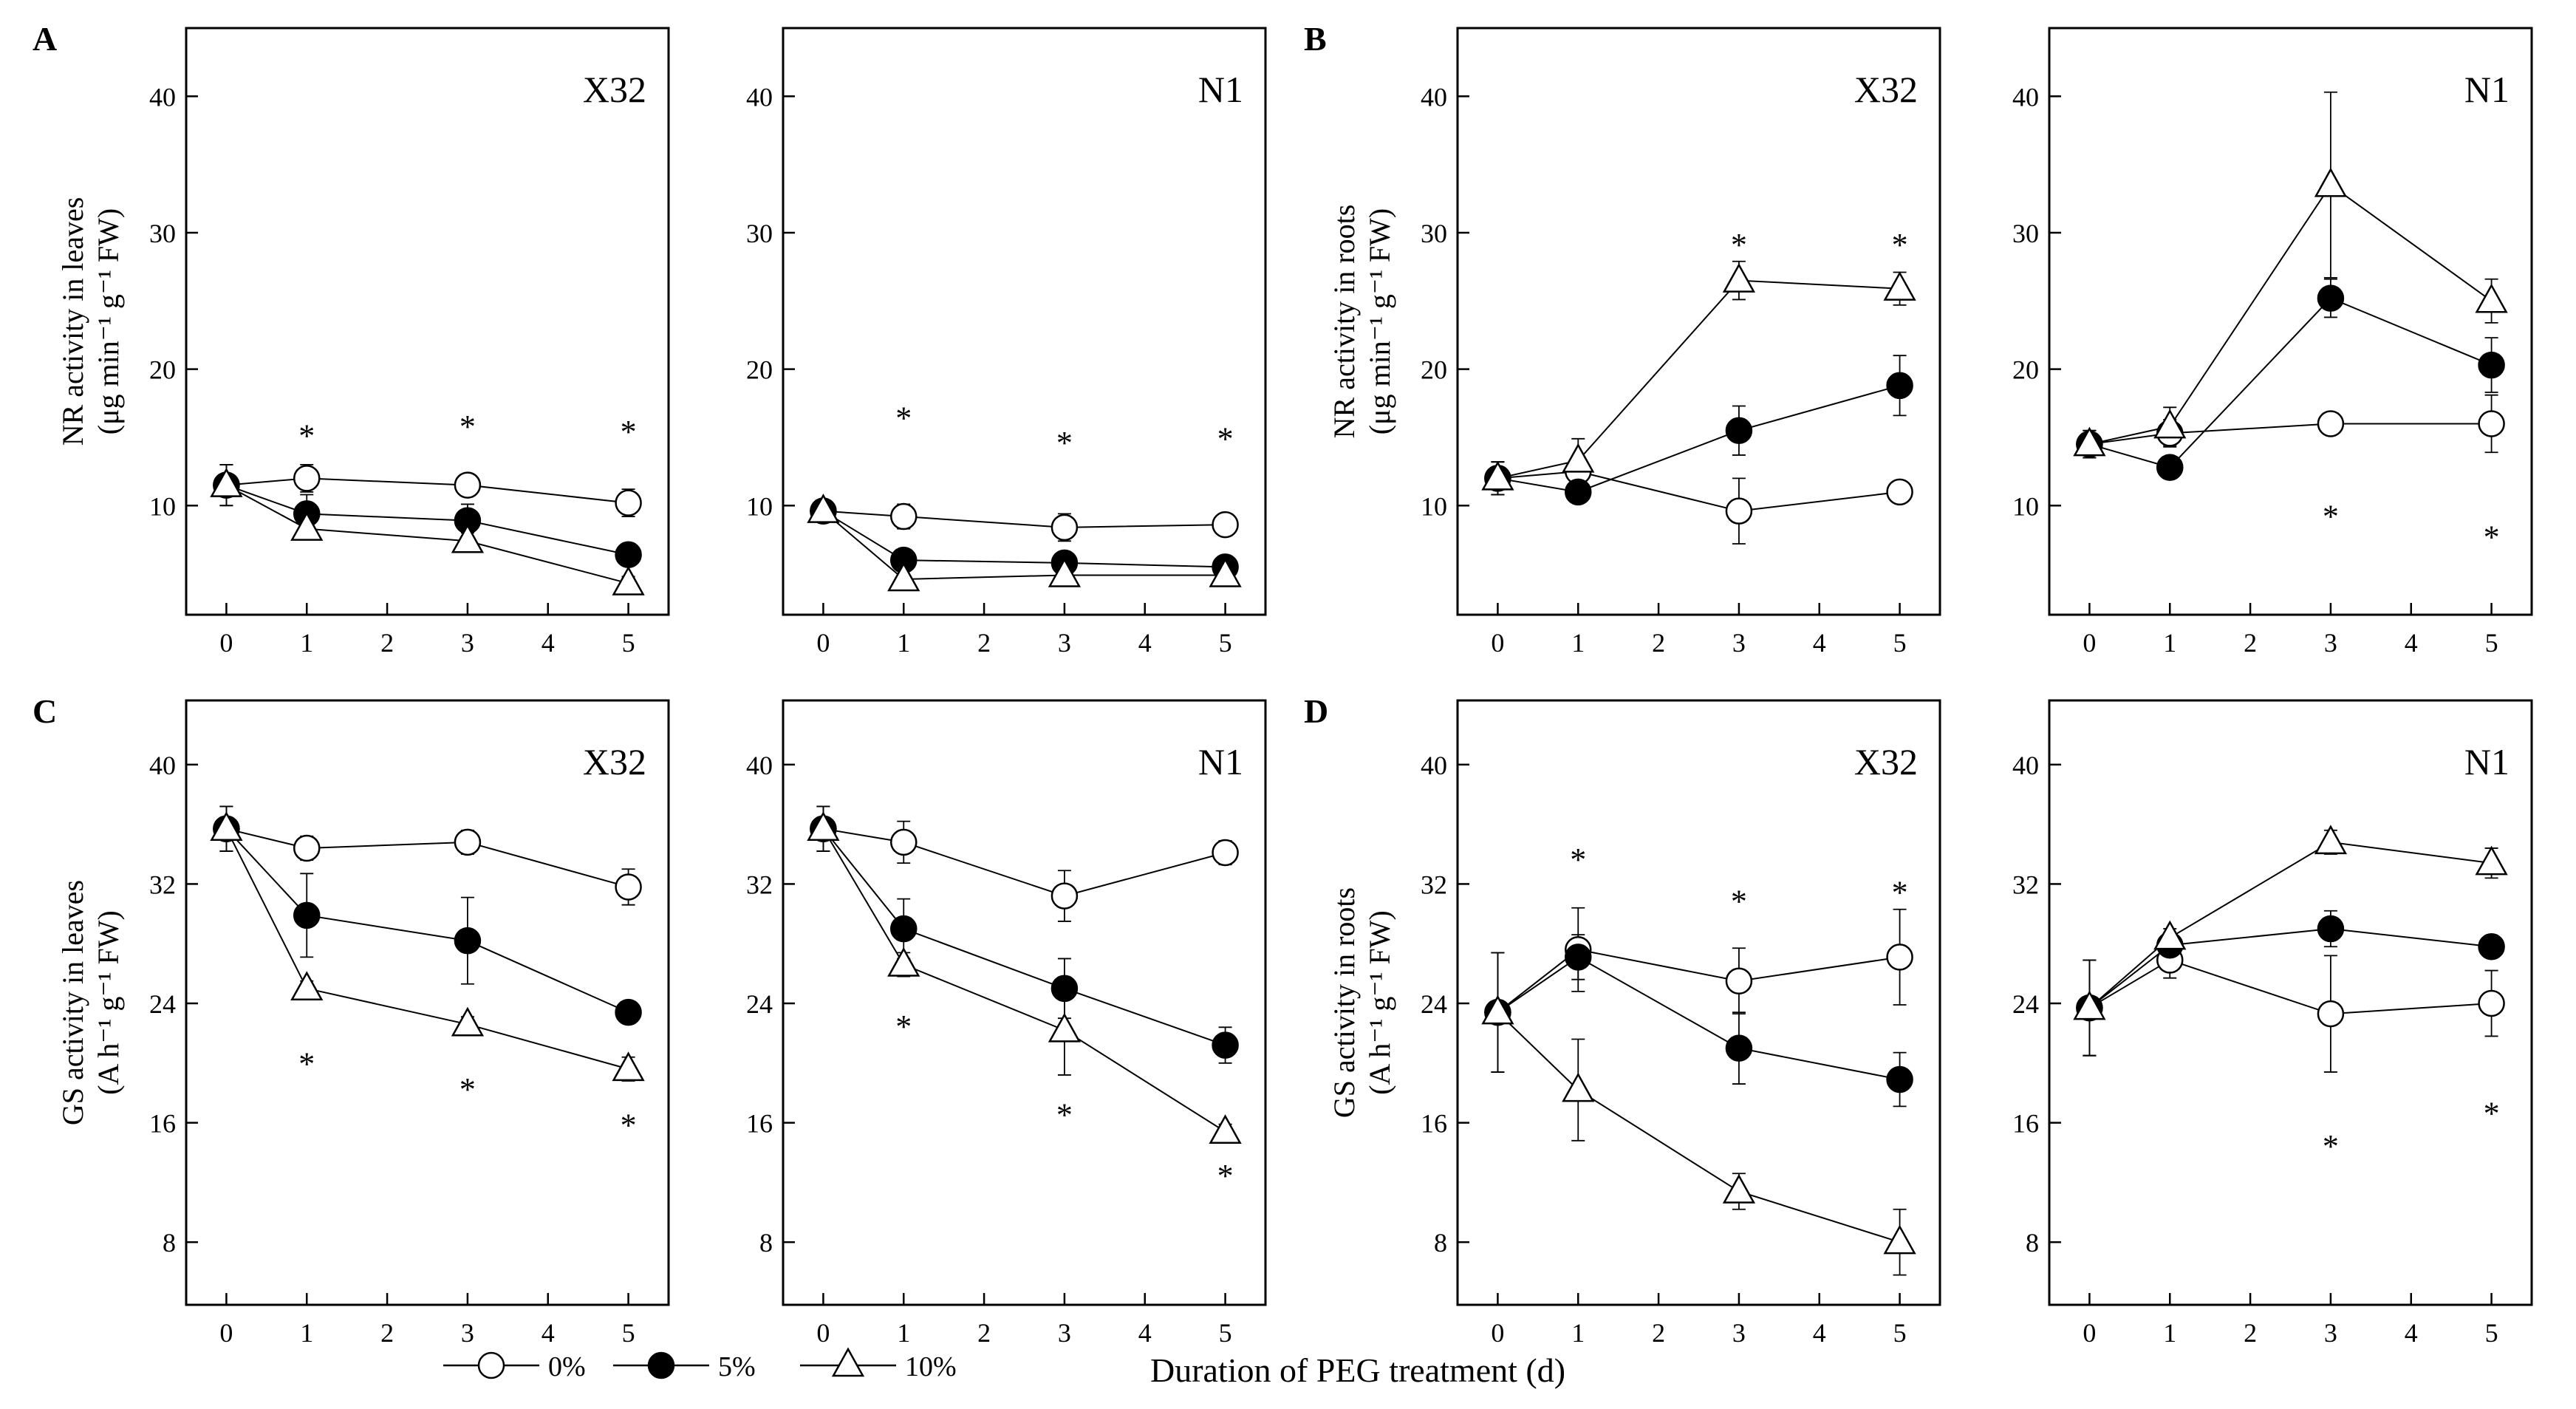  What do you see at coordinates (72, 1003) in the screenshot?
I see `y-axis-label: GS activity in leaves` at bounding box center [72, 1003].